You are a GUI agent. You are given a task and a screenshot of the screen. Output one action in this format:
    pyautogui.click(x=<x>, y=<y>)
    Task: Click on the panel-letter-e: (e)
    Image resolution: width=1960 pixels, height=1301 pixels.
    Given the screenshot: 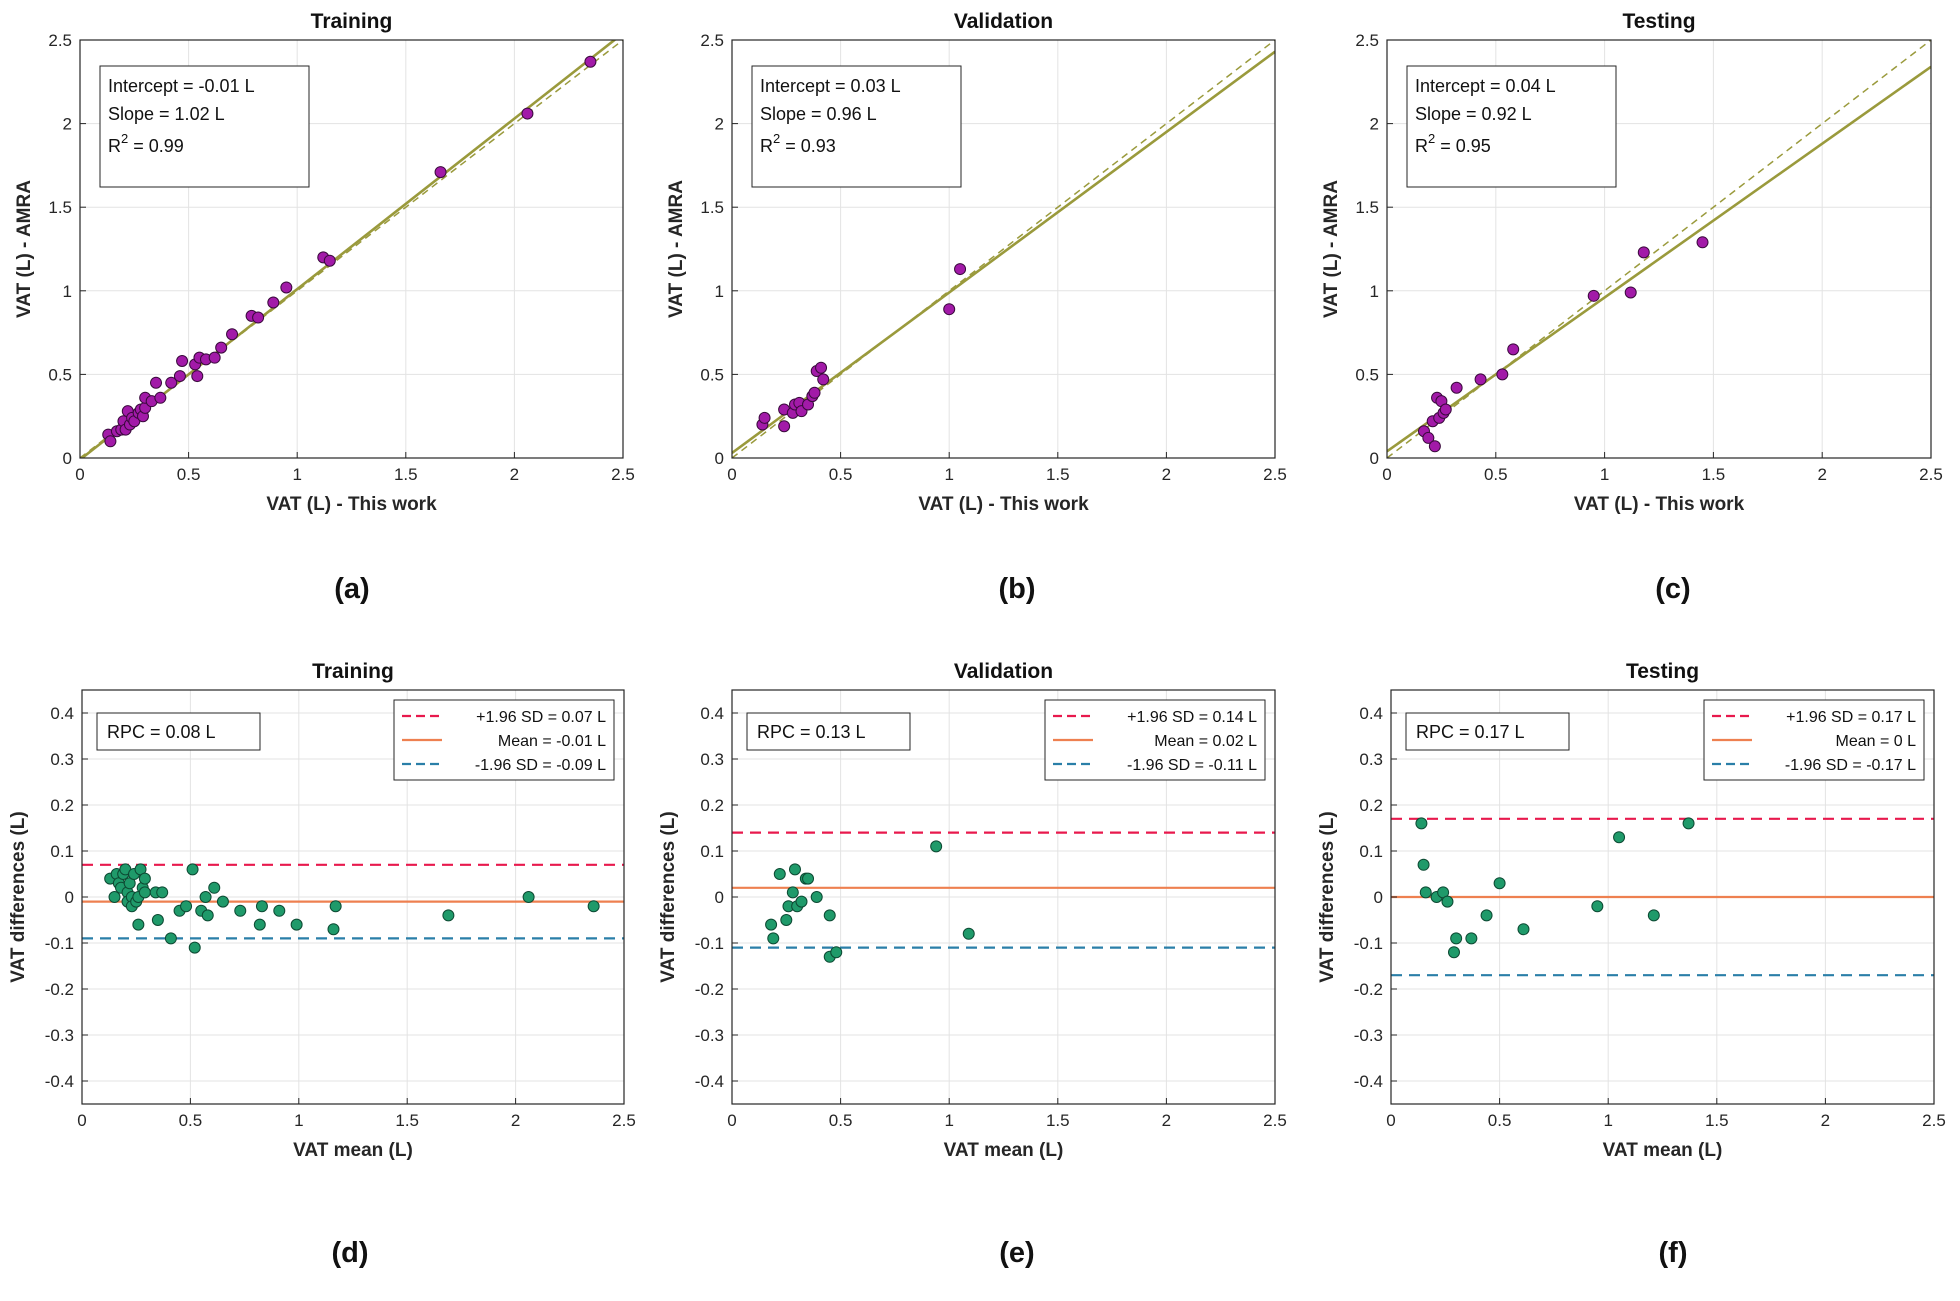 What is the action you would take?
    pyautogui.click(x=1016, y=1253)
    